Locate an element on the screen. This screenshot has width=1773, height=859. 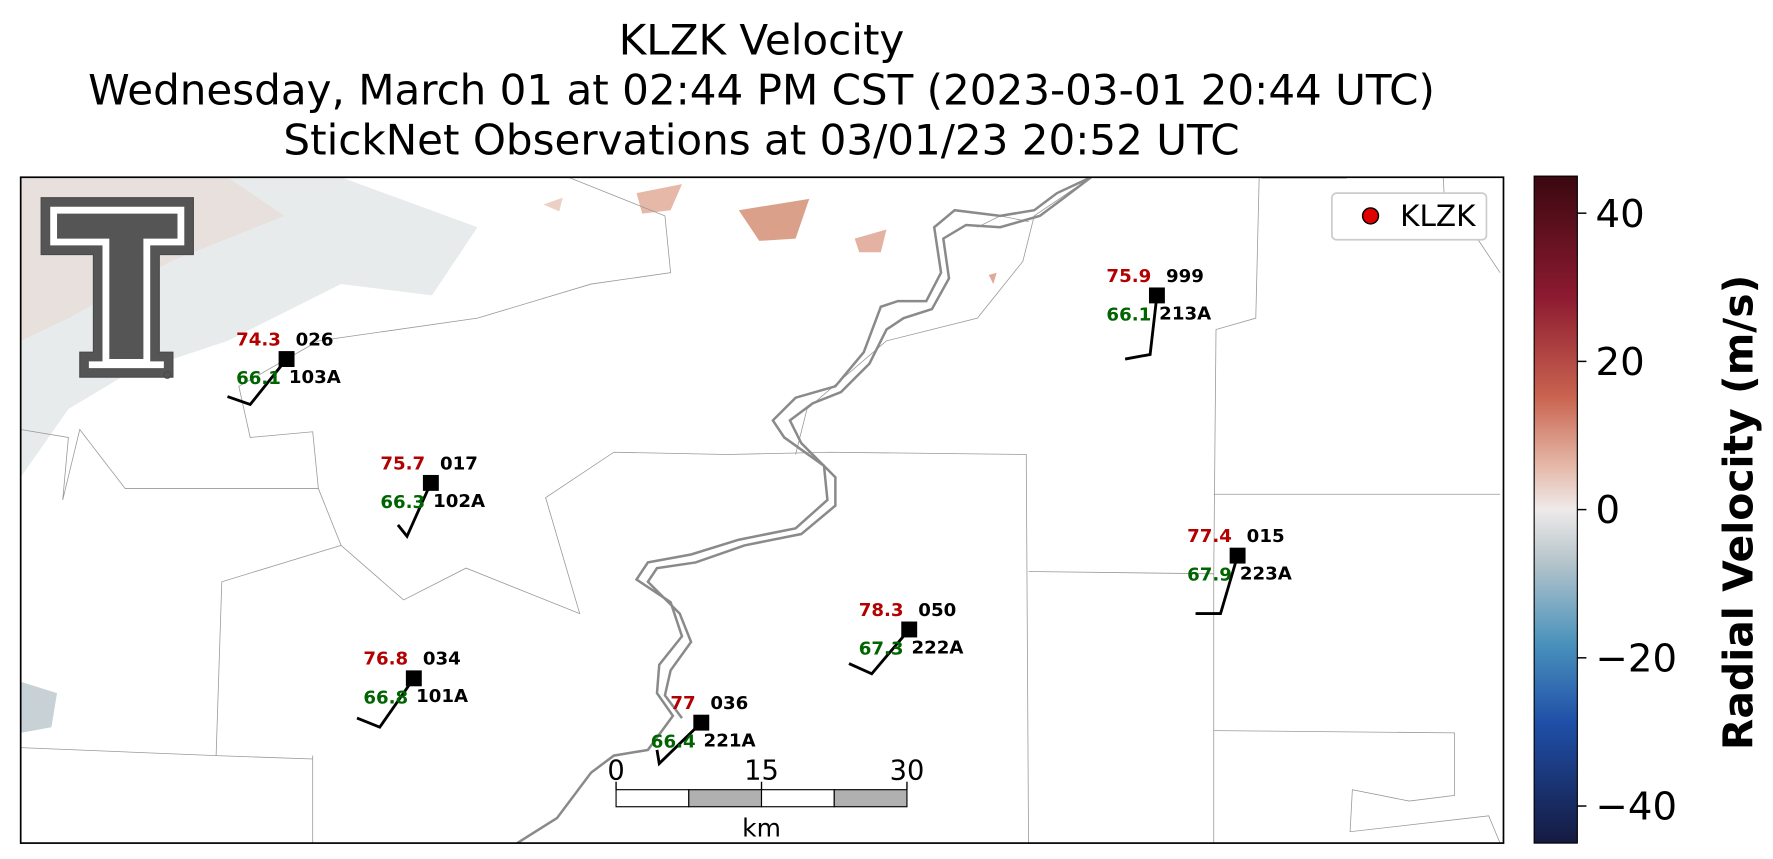
station-id: 102A is located at coordinates (459, 501).